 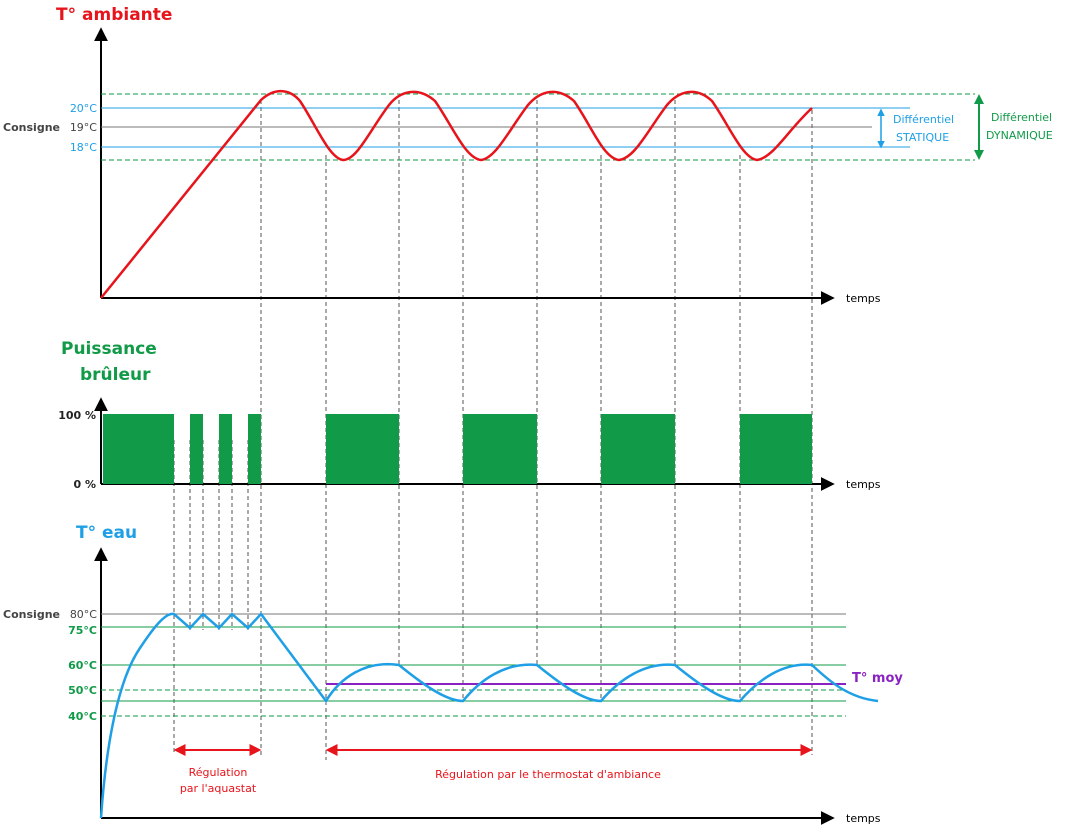 What do you see at coordinates (218, 772) in the screenshot?
I see `aquastat-regulation-line1: Régulation` at bounding box center [218, 772].